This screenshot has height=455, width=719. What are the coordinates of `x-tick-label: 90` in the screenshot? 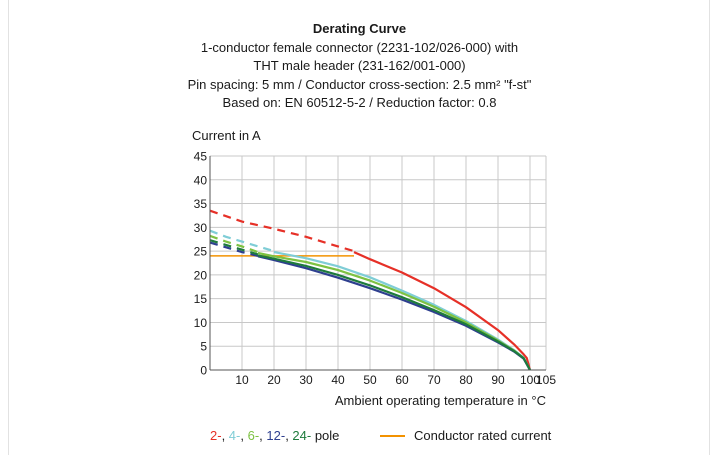 It's located at (498, 380).